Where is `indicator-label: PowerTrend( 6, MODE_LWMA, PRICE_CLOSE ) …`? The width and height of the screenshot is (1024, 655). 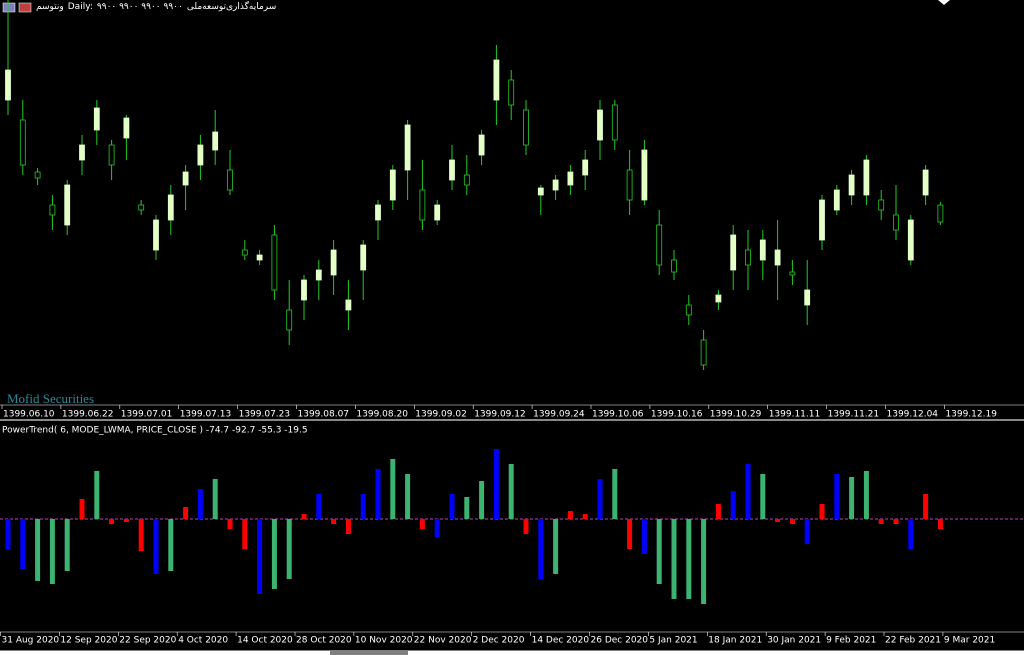
indicator-label: PowerTrend( 6, MODE_LWMA, PRICE_CLOSE ) … is located at coordinates (155, 431).